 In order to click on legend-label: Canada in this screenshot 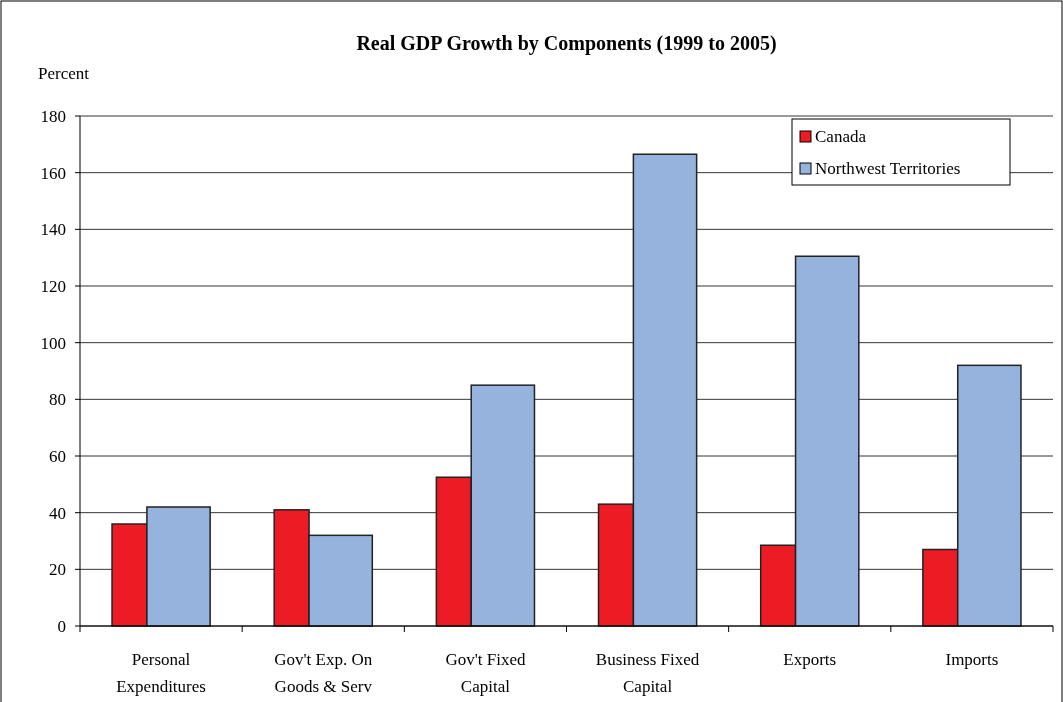, I will do `click(841, 136)`.